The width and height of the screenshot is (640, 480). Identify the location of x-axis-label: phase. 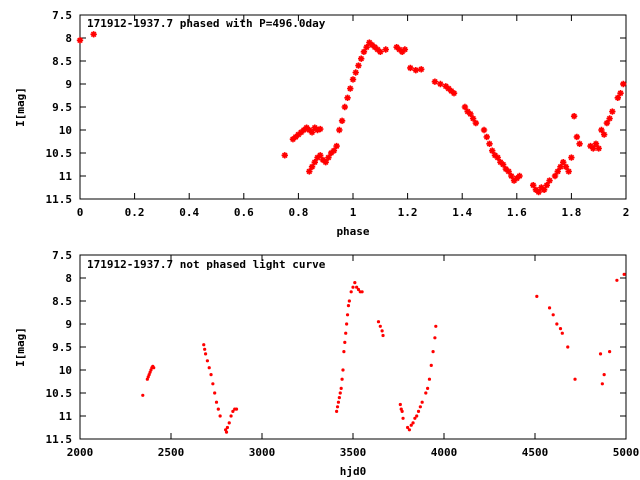
(352, 231).